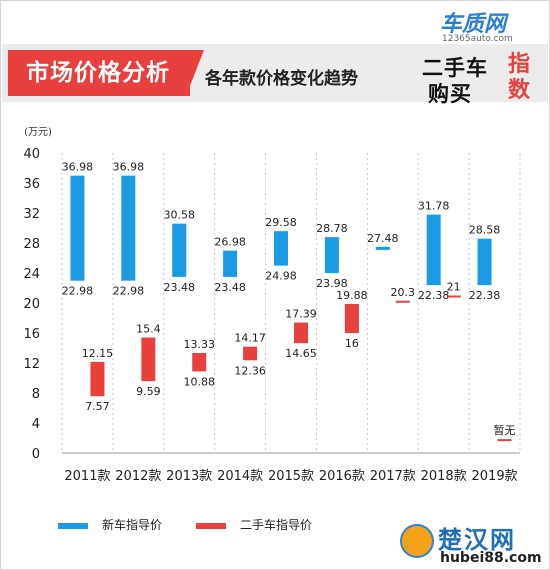 This screenshot has width=550, height=570. What do you see at coordinates (31, 244) in the screenshot?
I see `y-tick-label: 28` at bounding box center [31, 244].